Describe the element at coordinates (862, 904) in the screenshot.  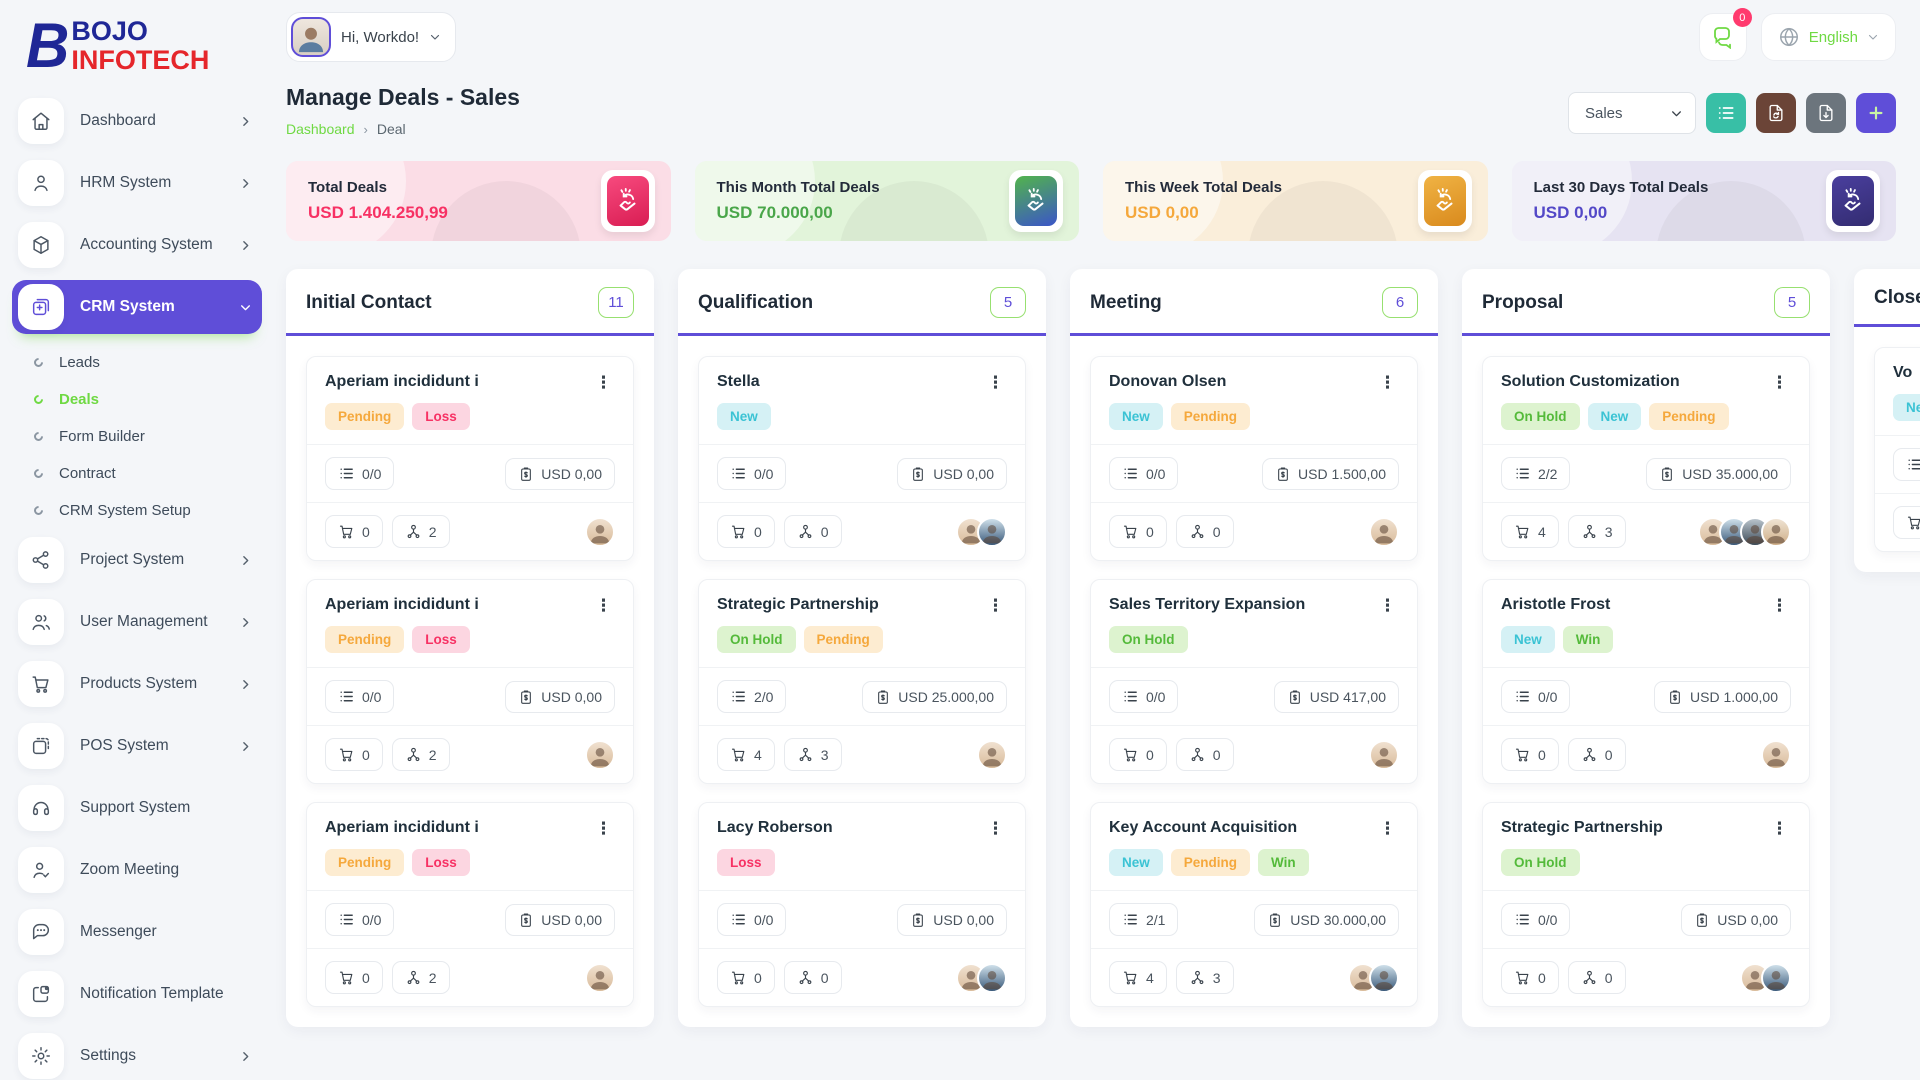
I see `deal-card: Lacy Roberson ⋮ Loss 0/0 USD 0,00 0 0` at that location.